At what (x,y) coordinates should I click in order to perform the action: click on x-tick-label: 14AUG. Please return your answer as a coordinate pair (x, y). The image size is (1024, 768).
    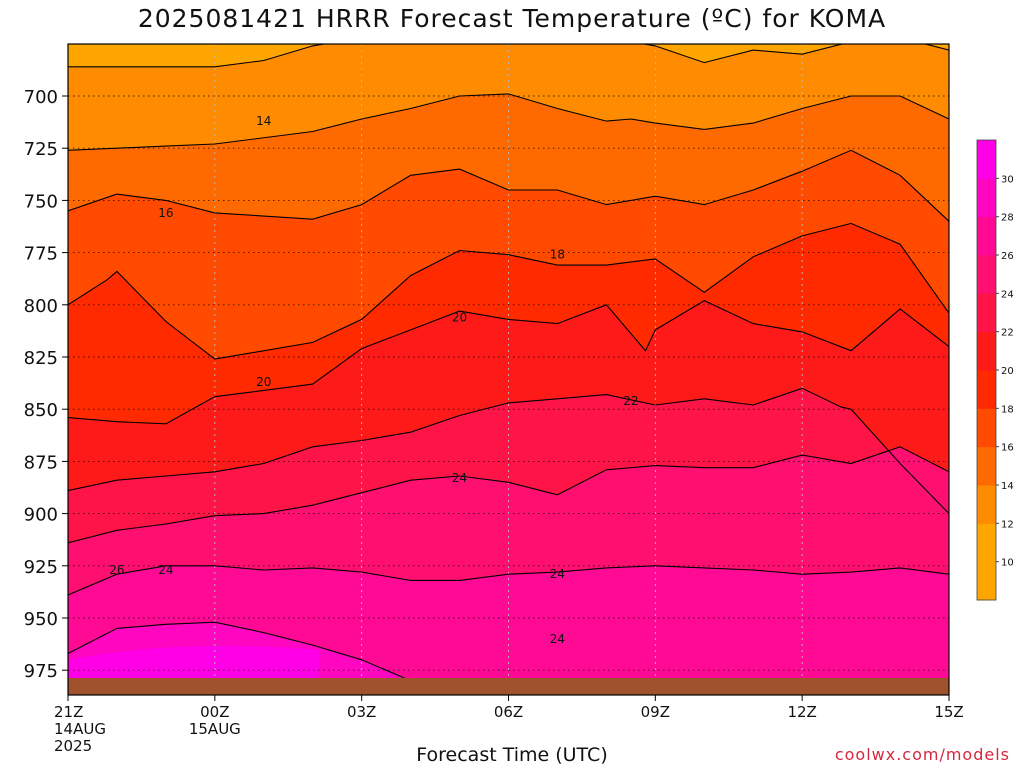
    Looking at the image, I should click on (80, 729).